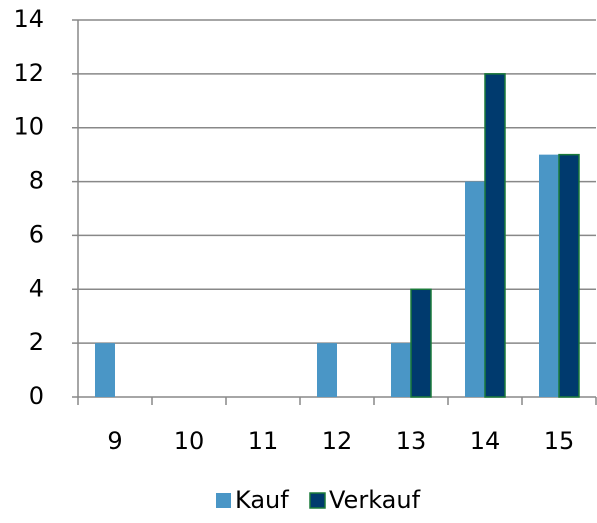  I want to click on y-tick-label: 8, so click(36, 181).